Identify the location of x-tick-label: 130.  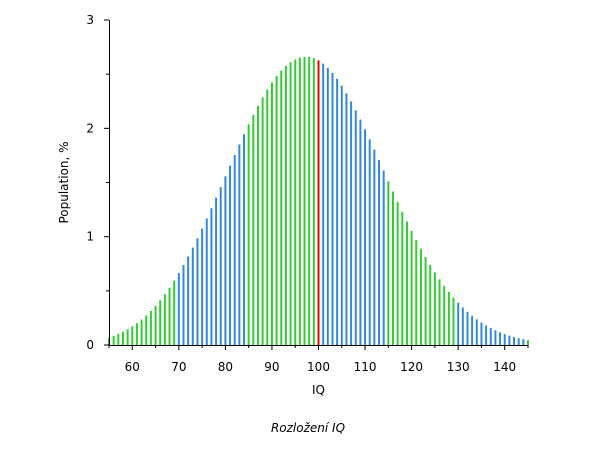
(458, 367).